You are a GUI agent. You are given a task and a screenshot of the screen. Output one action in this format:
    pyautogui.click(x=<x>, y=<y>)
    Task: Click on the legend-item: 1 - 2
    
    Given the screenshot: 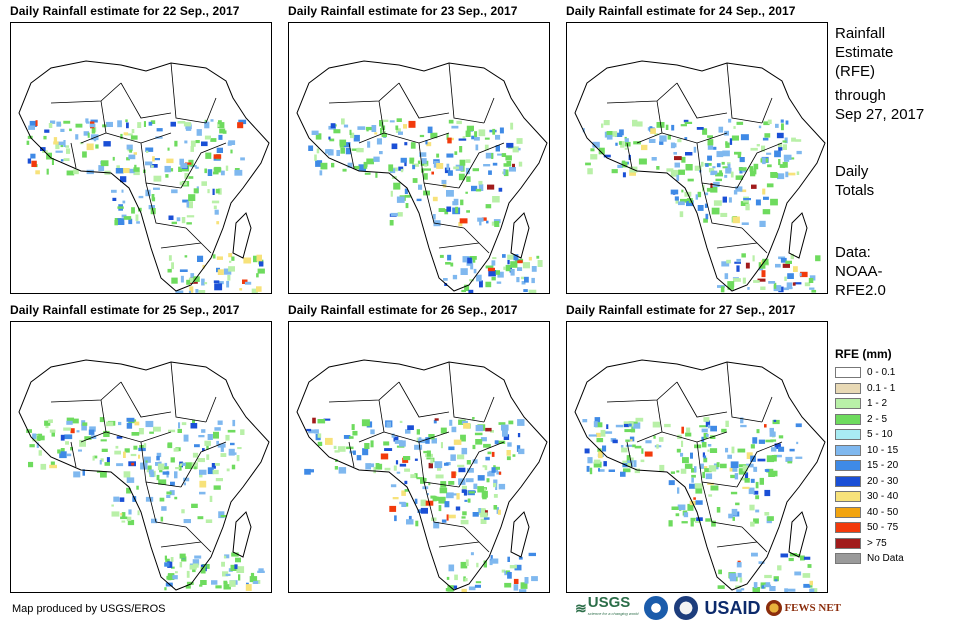 What is the action you would take?
    pyautogui.click(x=869, y=404)
    